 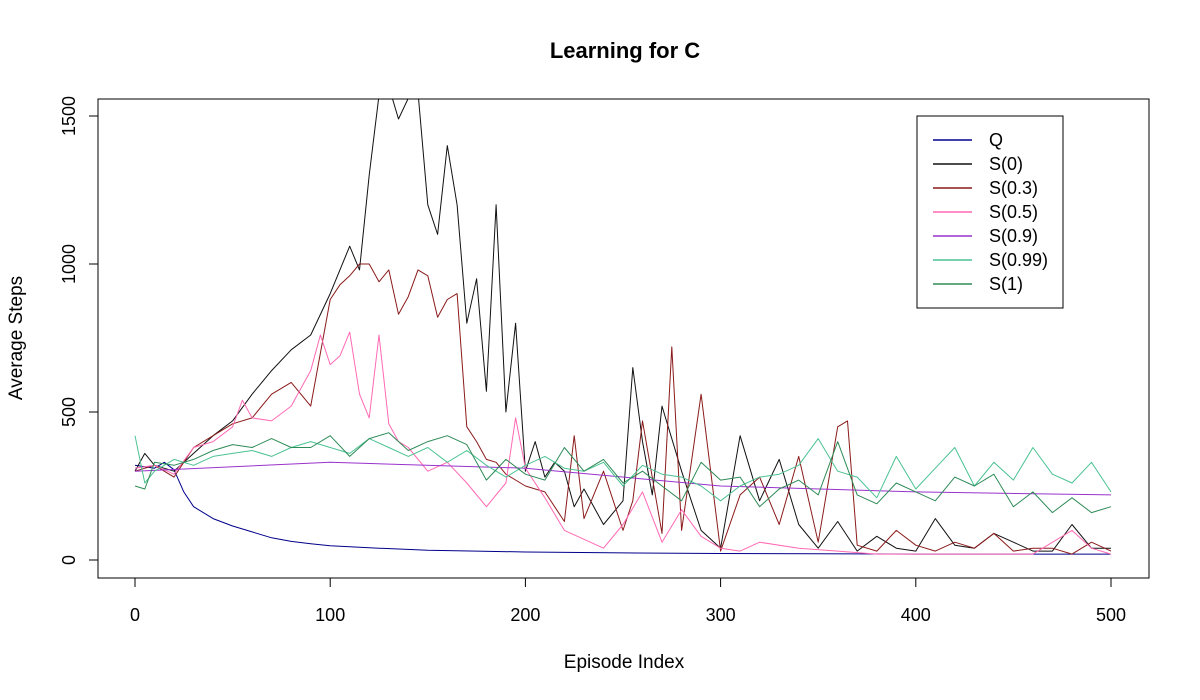 What do you see at coordinates (16, 338) in the screenshot?
I see `y-axis-label: Average Steps` at bounding box center [16, 338].